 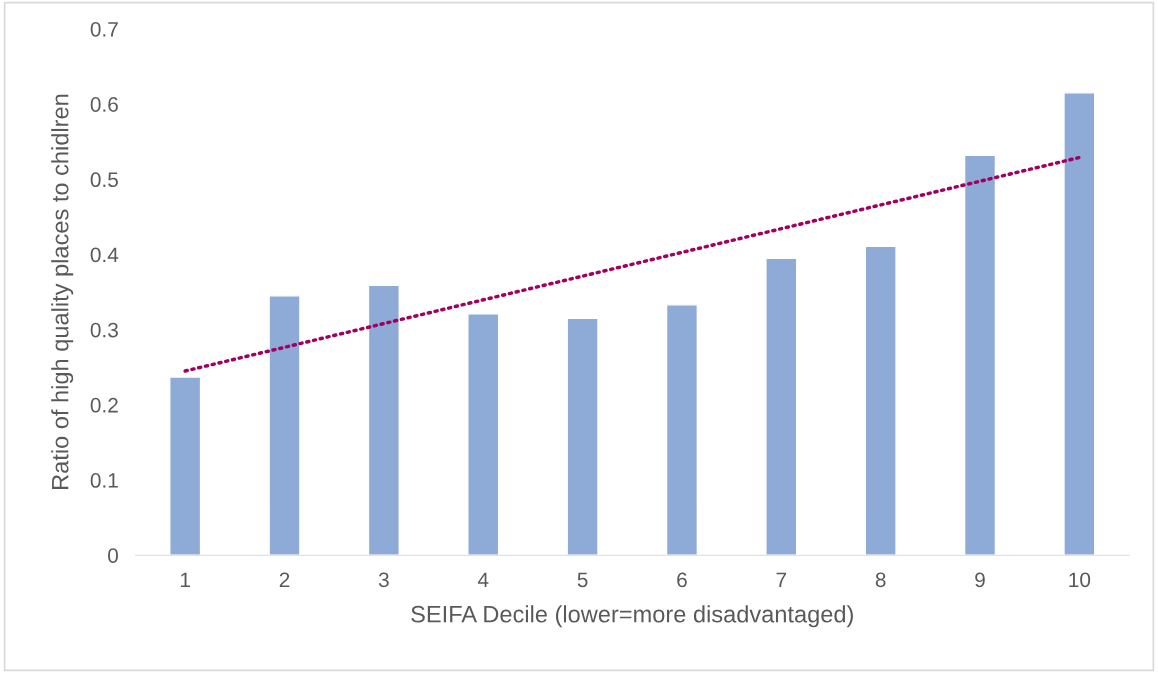 What do you see at coordinates (104, 255) in the screenshot?
I see `y-tick-label: 0.4` at bounding box center [104, 255].